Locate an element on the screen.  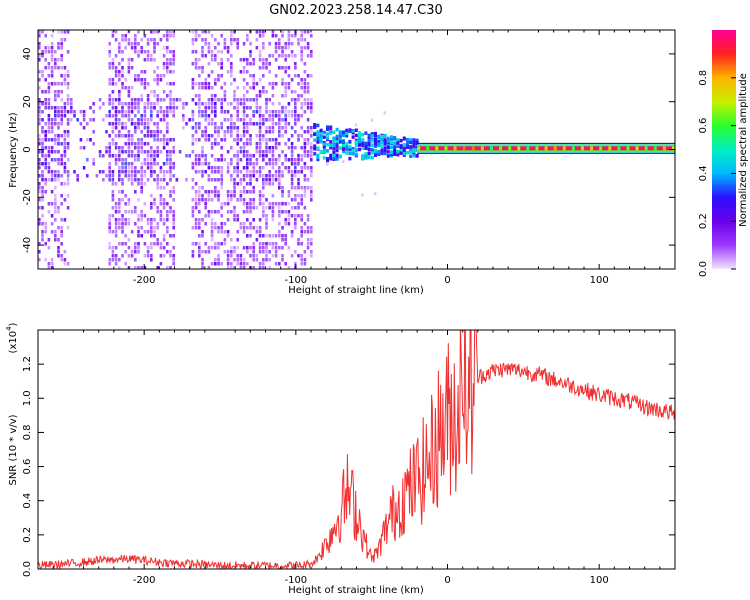
snr-scale-close: ) is located at coordinates (13, 324).